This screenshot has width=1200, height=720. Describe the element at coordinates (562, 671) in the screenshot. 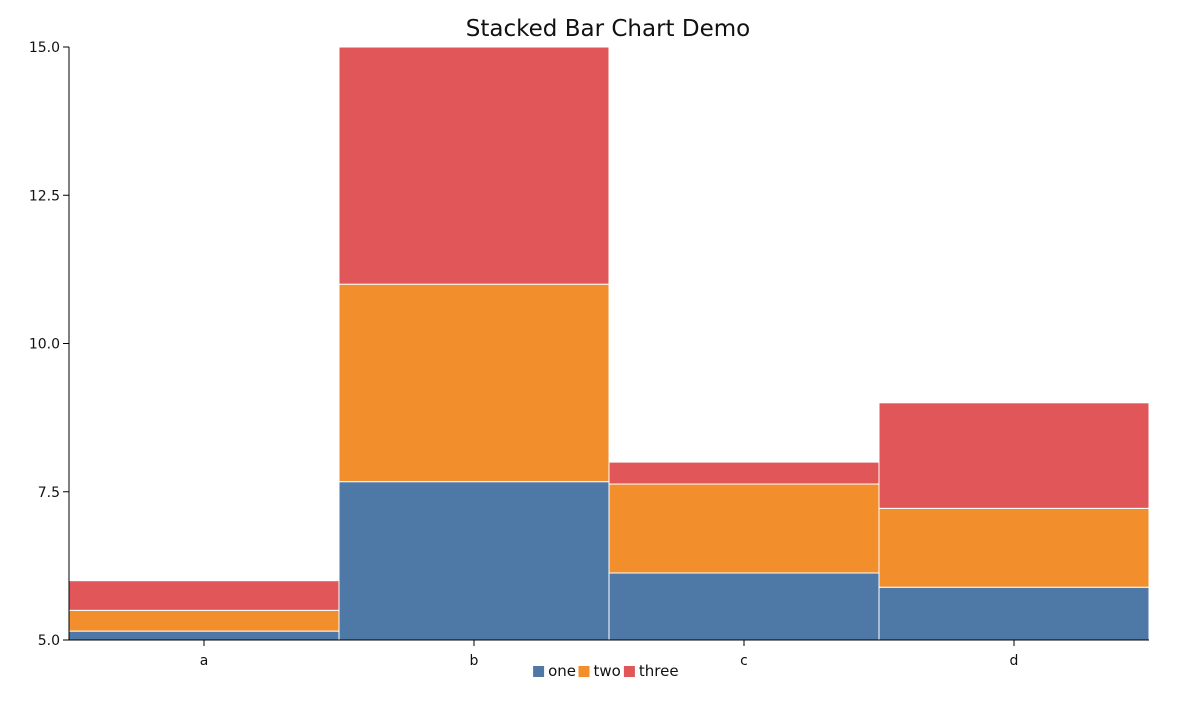

I see `legend-label: one` at that location.